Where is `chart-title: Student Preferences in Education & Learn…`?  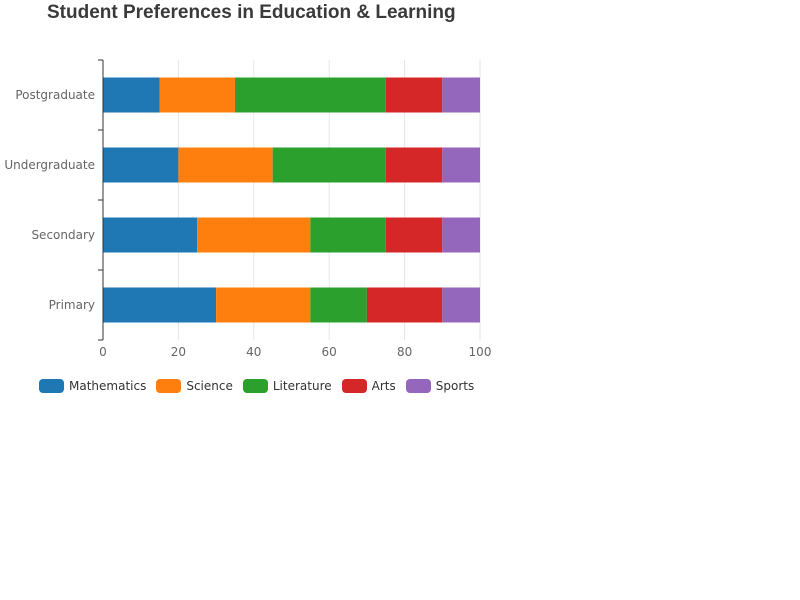
chart-title: Student Preferences in Education & Learn… is located at coordinates (251, 12).